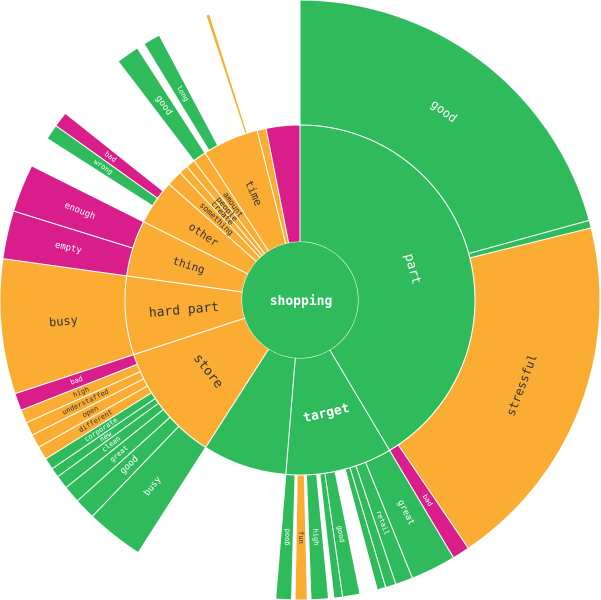 This screenshot has width=601, height=600. I want to click on root-circle, so click(300, 300).